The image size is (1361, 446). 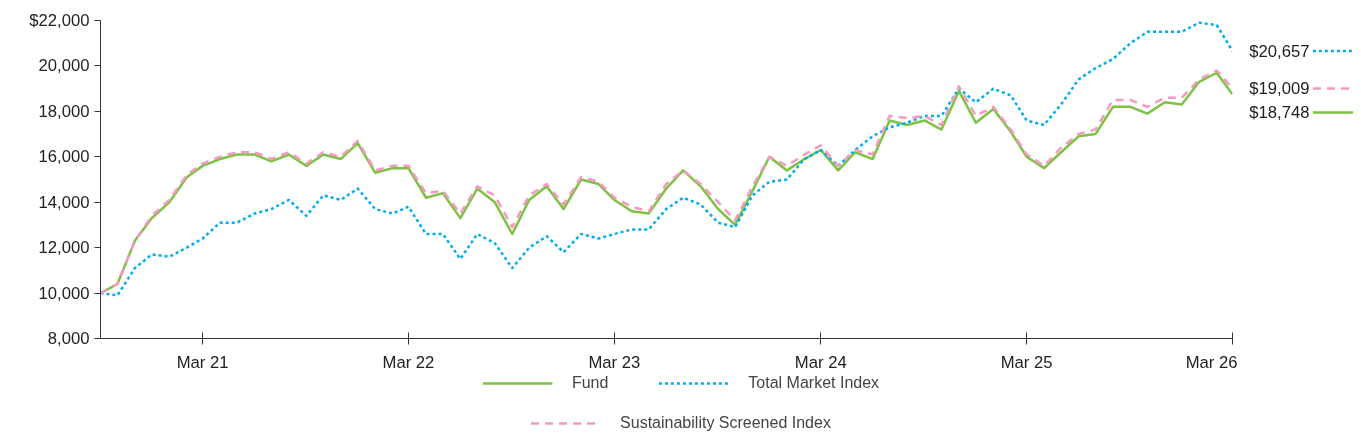 What do you see at coordinates (590, 383) in the screenshot?
I see `legend-label: Fund` at bounding box center [590, 383].